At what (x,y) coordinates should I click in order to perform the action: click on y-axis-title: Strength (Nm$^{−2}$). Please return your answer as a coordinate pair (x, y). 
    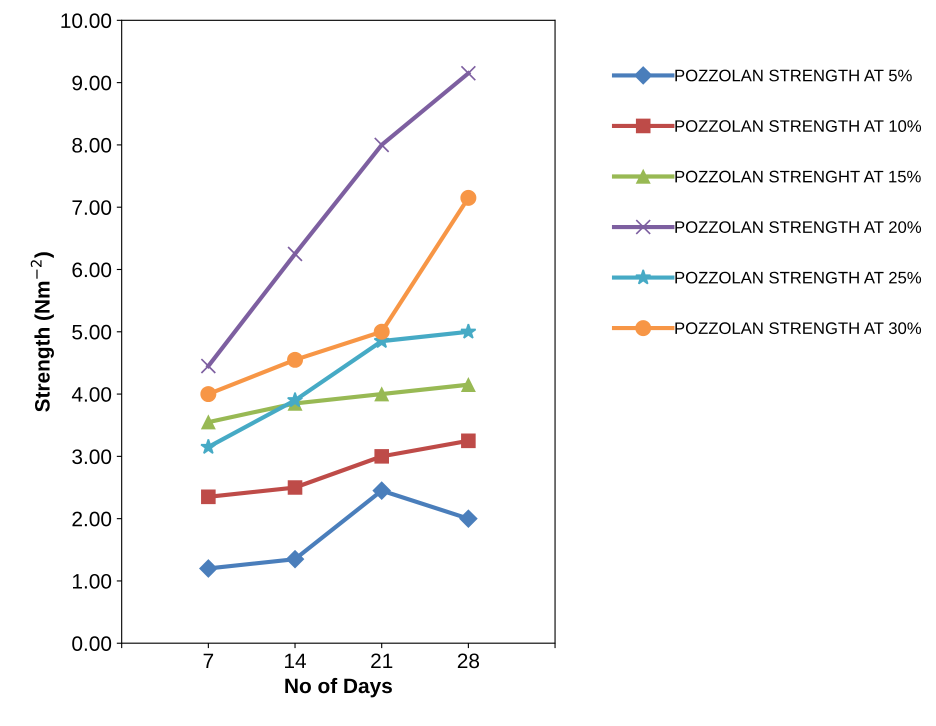
    Looking at the image, I should click on (42, 332).